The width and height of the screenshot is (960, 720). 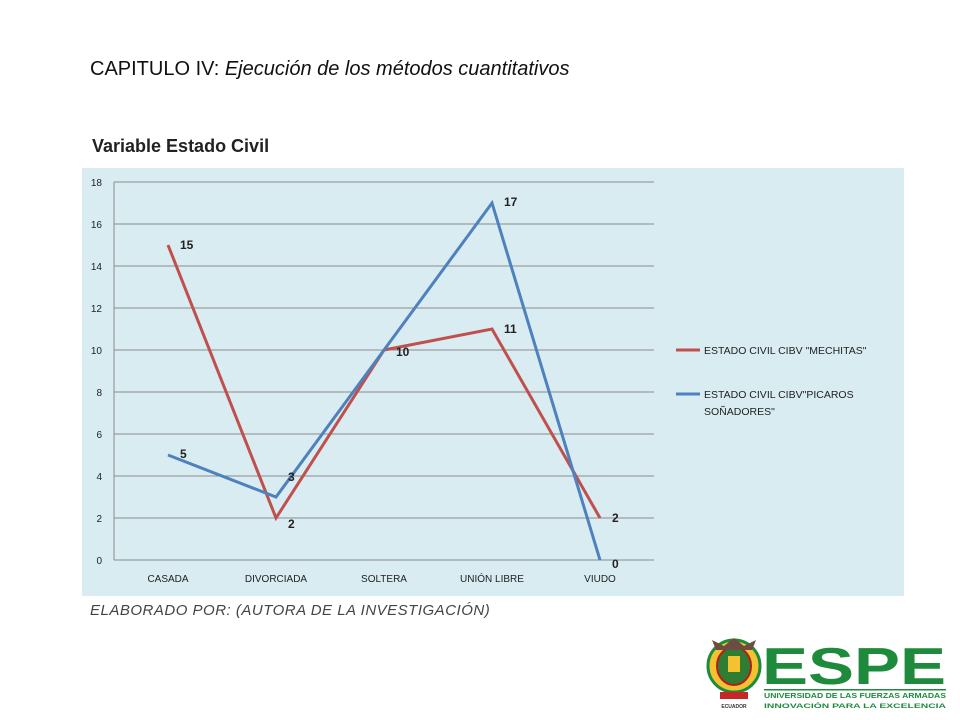 What do you see at coordinates (97, 183) in the screenshot?
I see `y-tick-label: 18` at bounding box center [97, 183].